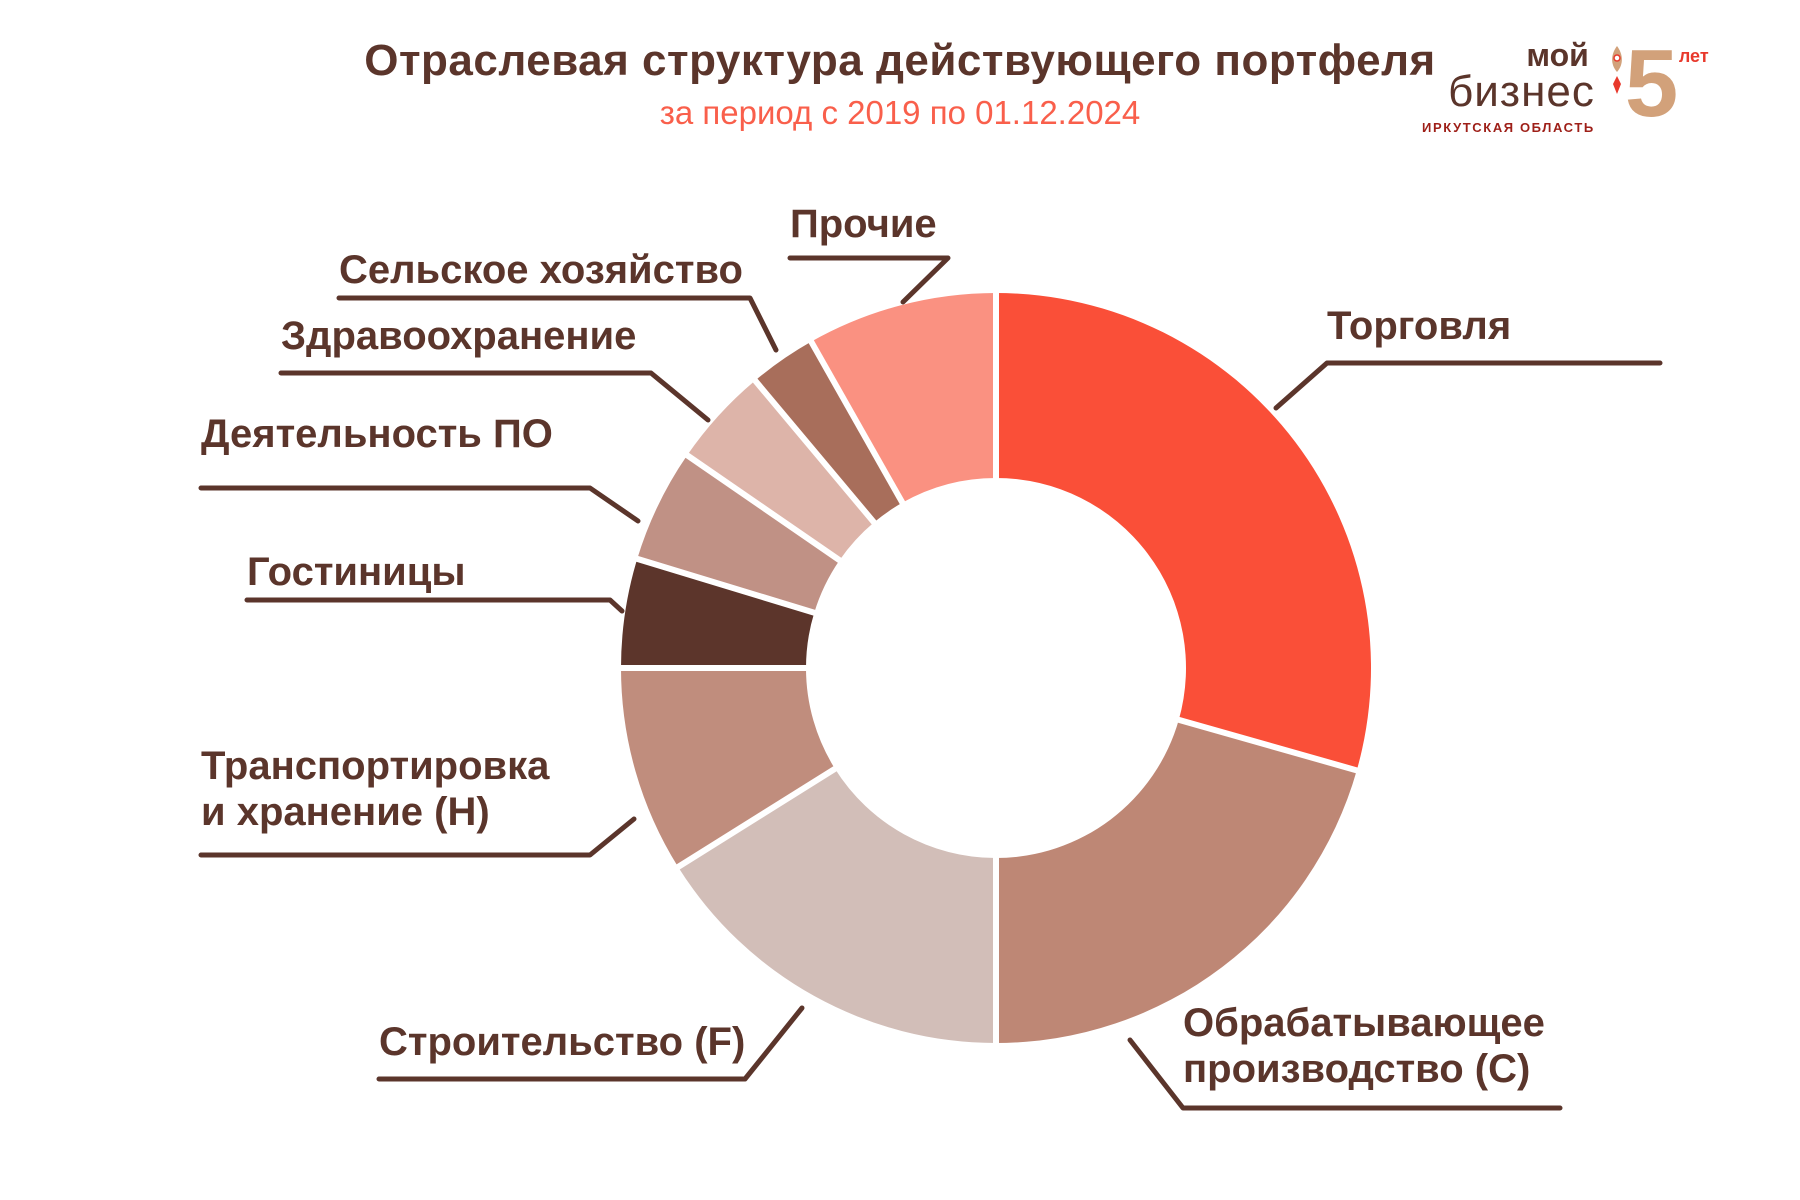 The width and height of the screenshot is (1800, 1200). Describe the element at coordinates (1521, 91) in the screenshot. I see `logo-brand-line2: бизнес` at that location.